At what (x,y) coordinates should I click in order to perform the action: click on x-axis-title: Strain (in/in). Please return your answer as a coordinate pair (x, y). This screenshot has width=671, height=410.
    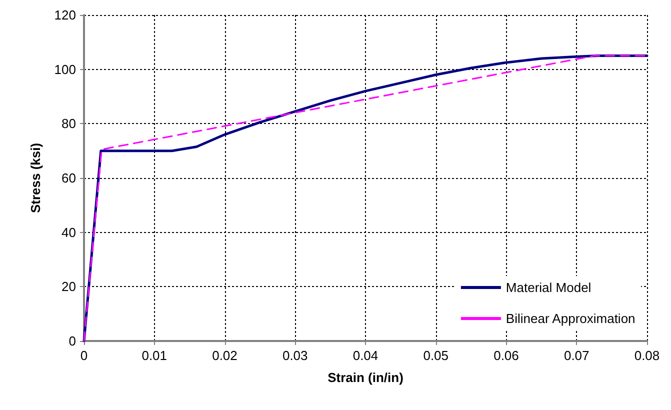
    Looking at the image, I should click on (366, 377).